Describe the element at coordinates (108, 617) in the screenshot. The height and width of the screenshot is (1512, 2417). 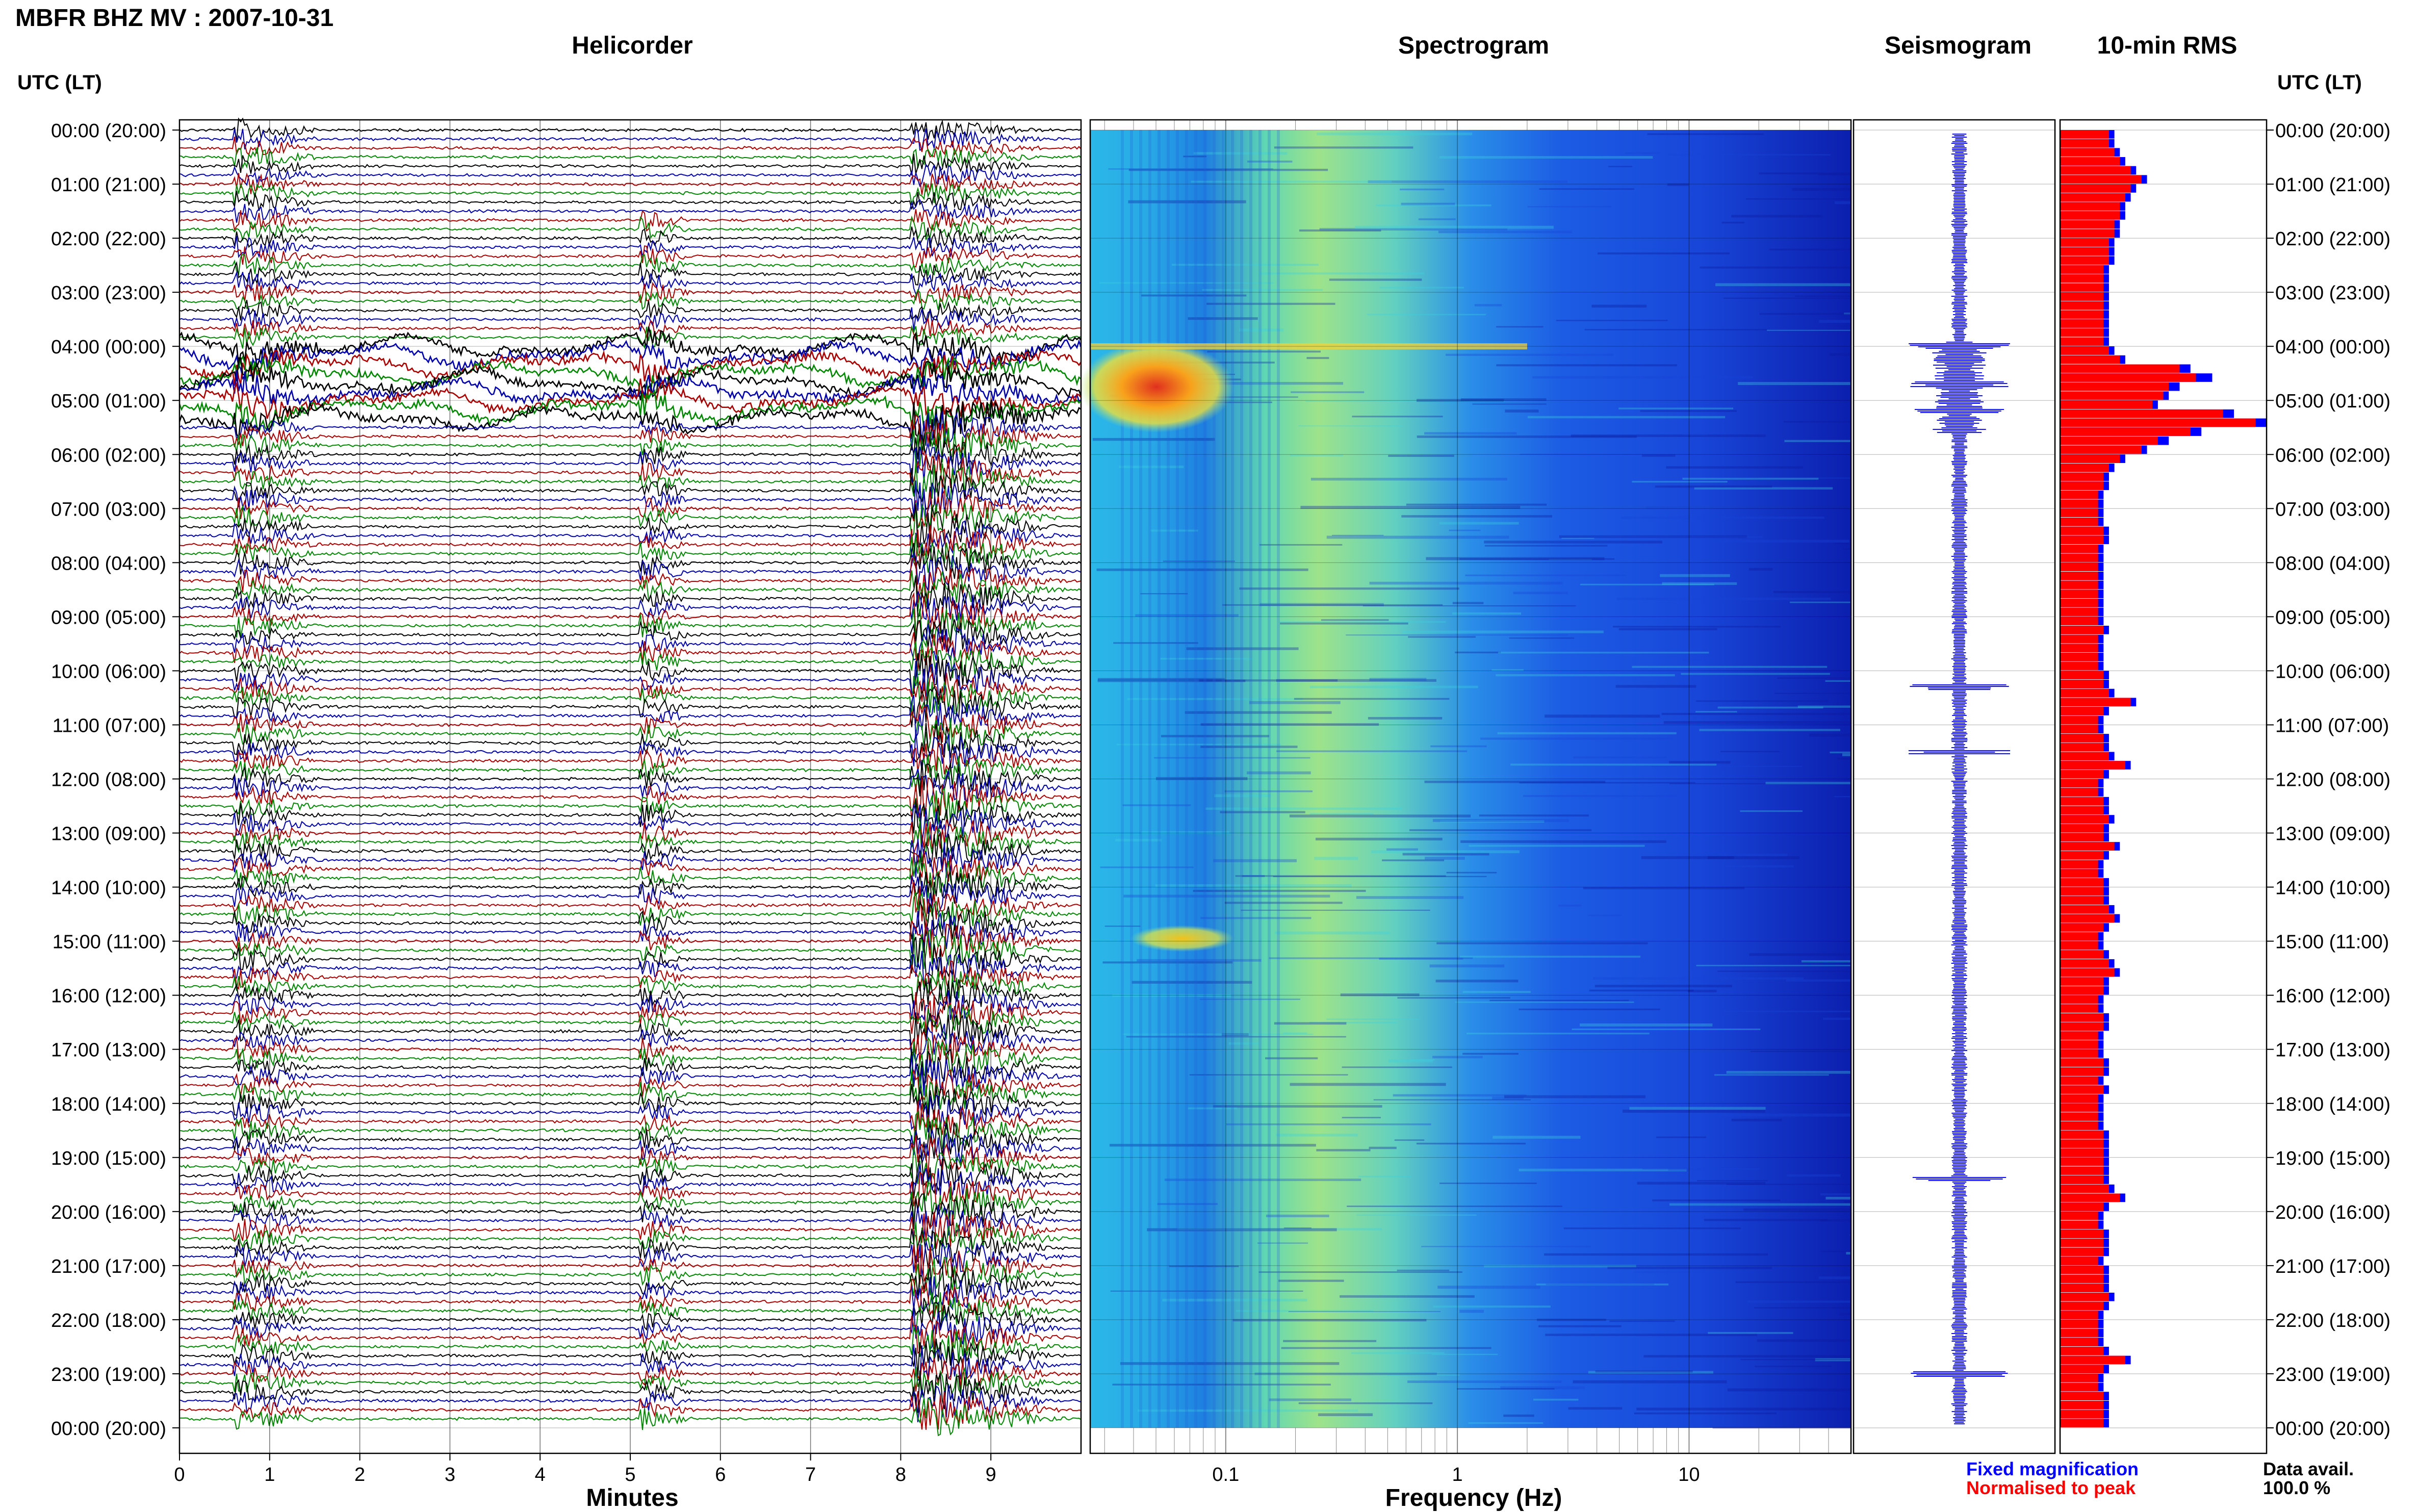
I see `hour-tick-label-left: 09:00 (05:00)` at that location.